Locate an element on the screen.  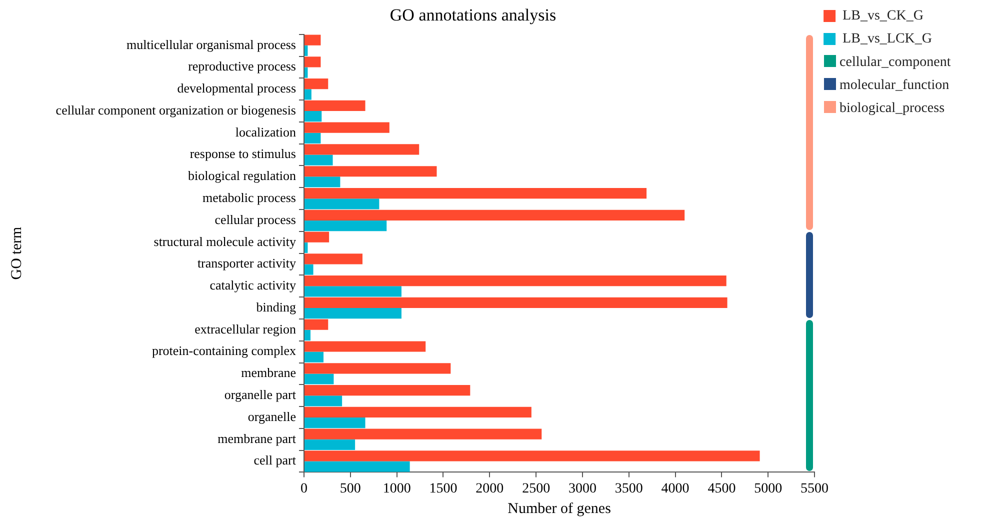
x-tick-label: 2500 is located at coordinates (536, 488).